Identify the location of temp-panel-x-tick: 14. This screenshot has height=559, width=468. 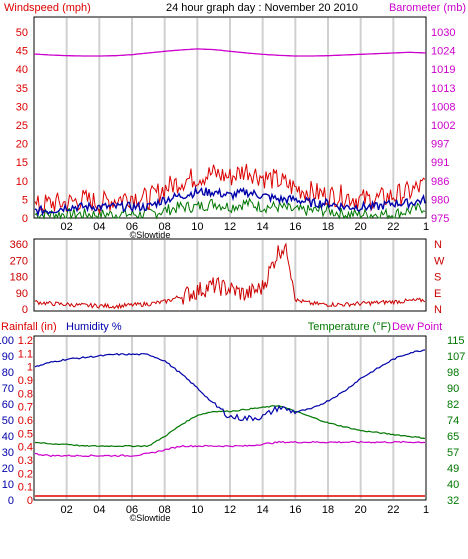
(263, 510).